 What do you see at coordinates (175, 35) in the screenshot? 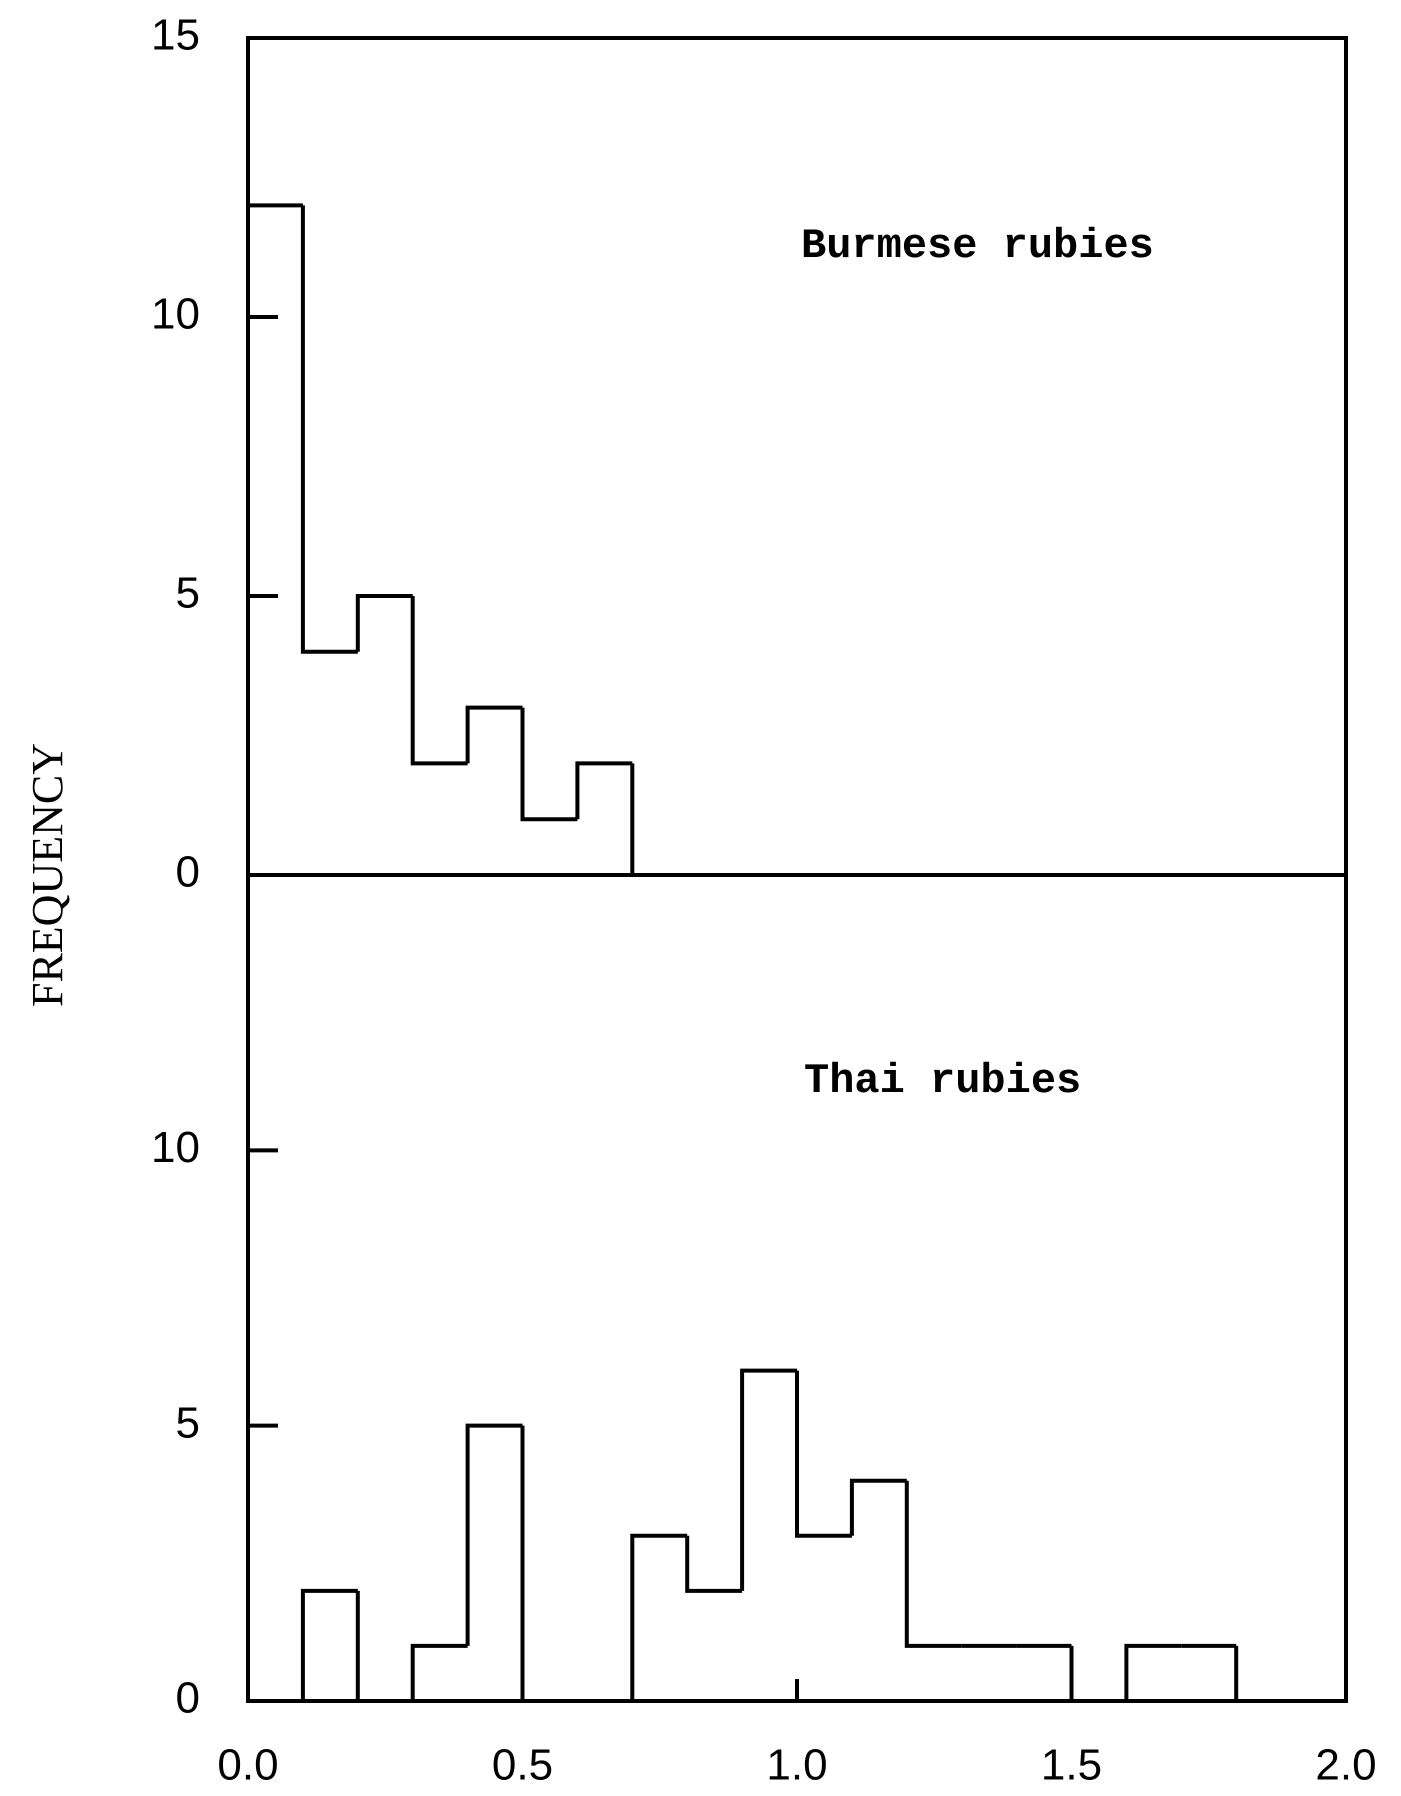
I see `y-tick-label: 15` at bounding box center [175, 35].